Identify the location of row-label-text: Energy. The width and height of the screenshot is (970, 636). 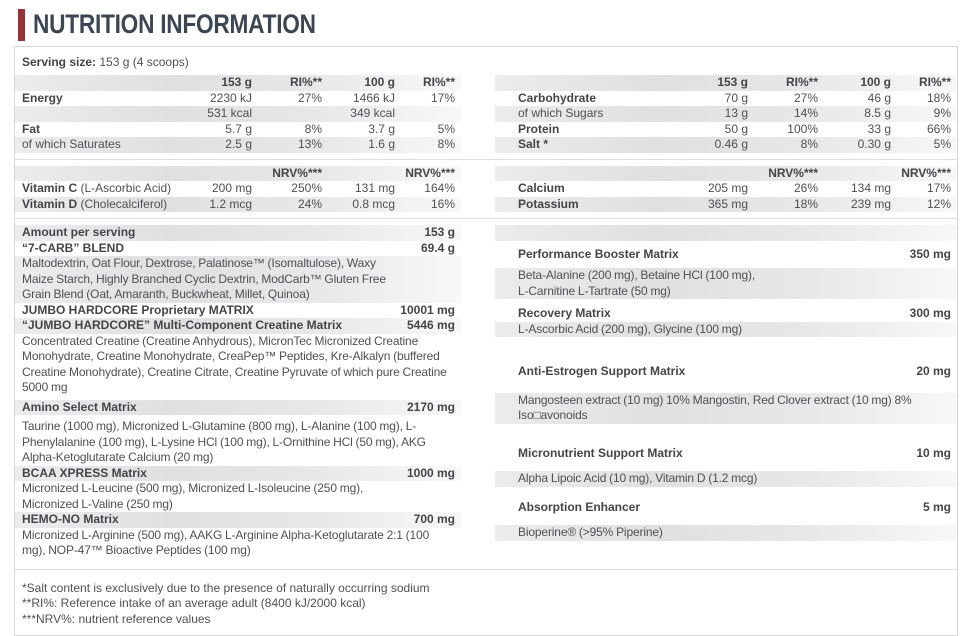
(42, 97).